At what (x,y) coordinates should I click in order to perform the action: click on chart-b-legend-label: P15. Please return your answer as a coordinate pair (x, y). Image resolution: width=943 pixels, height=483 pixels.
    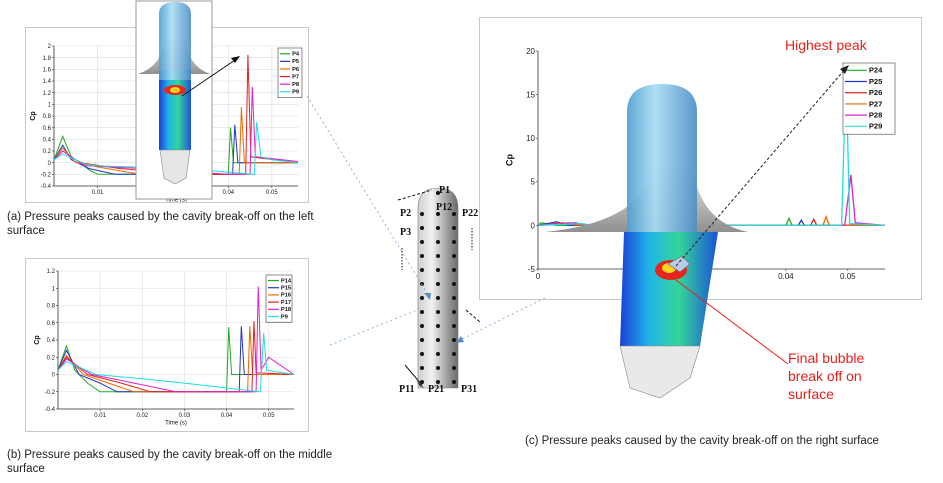
    Looking at the image, I should click on (286, 289).